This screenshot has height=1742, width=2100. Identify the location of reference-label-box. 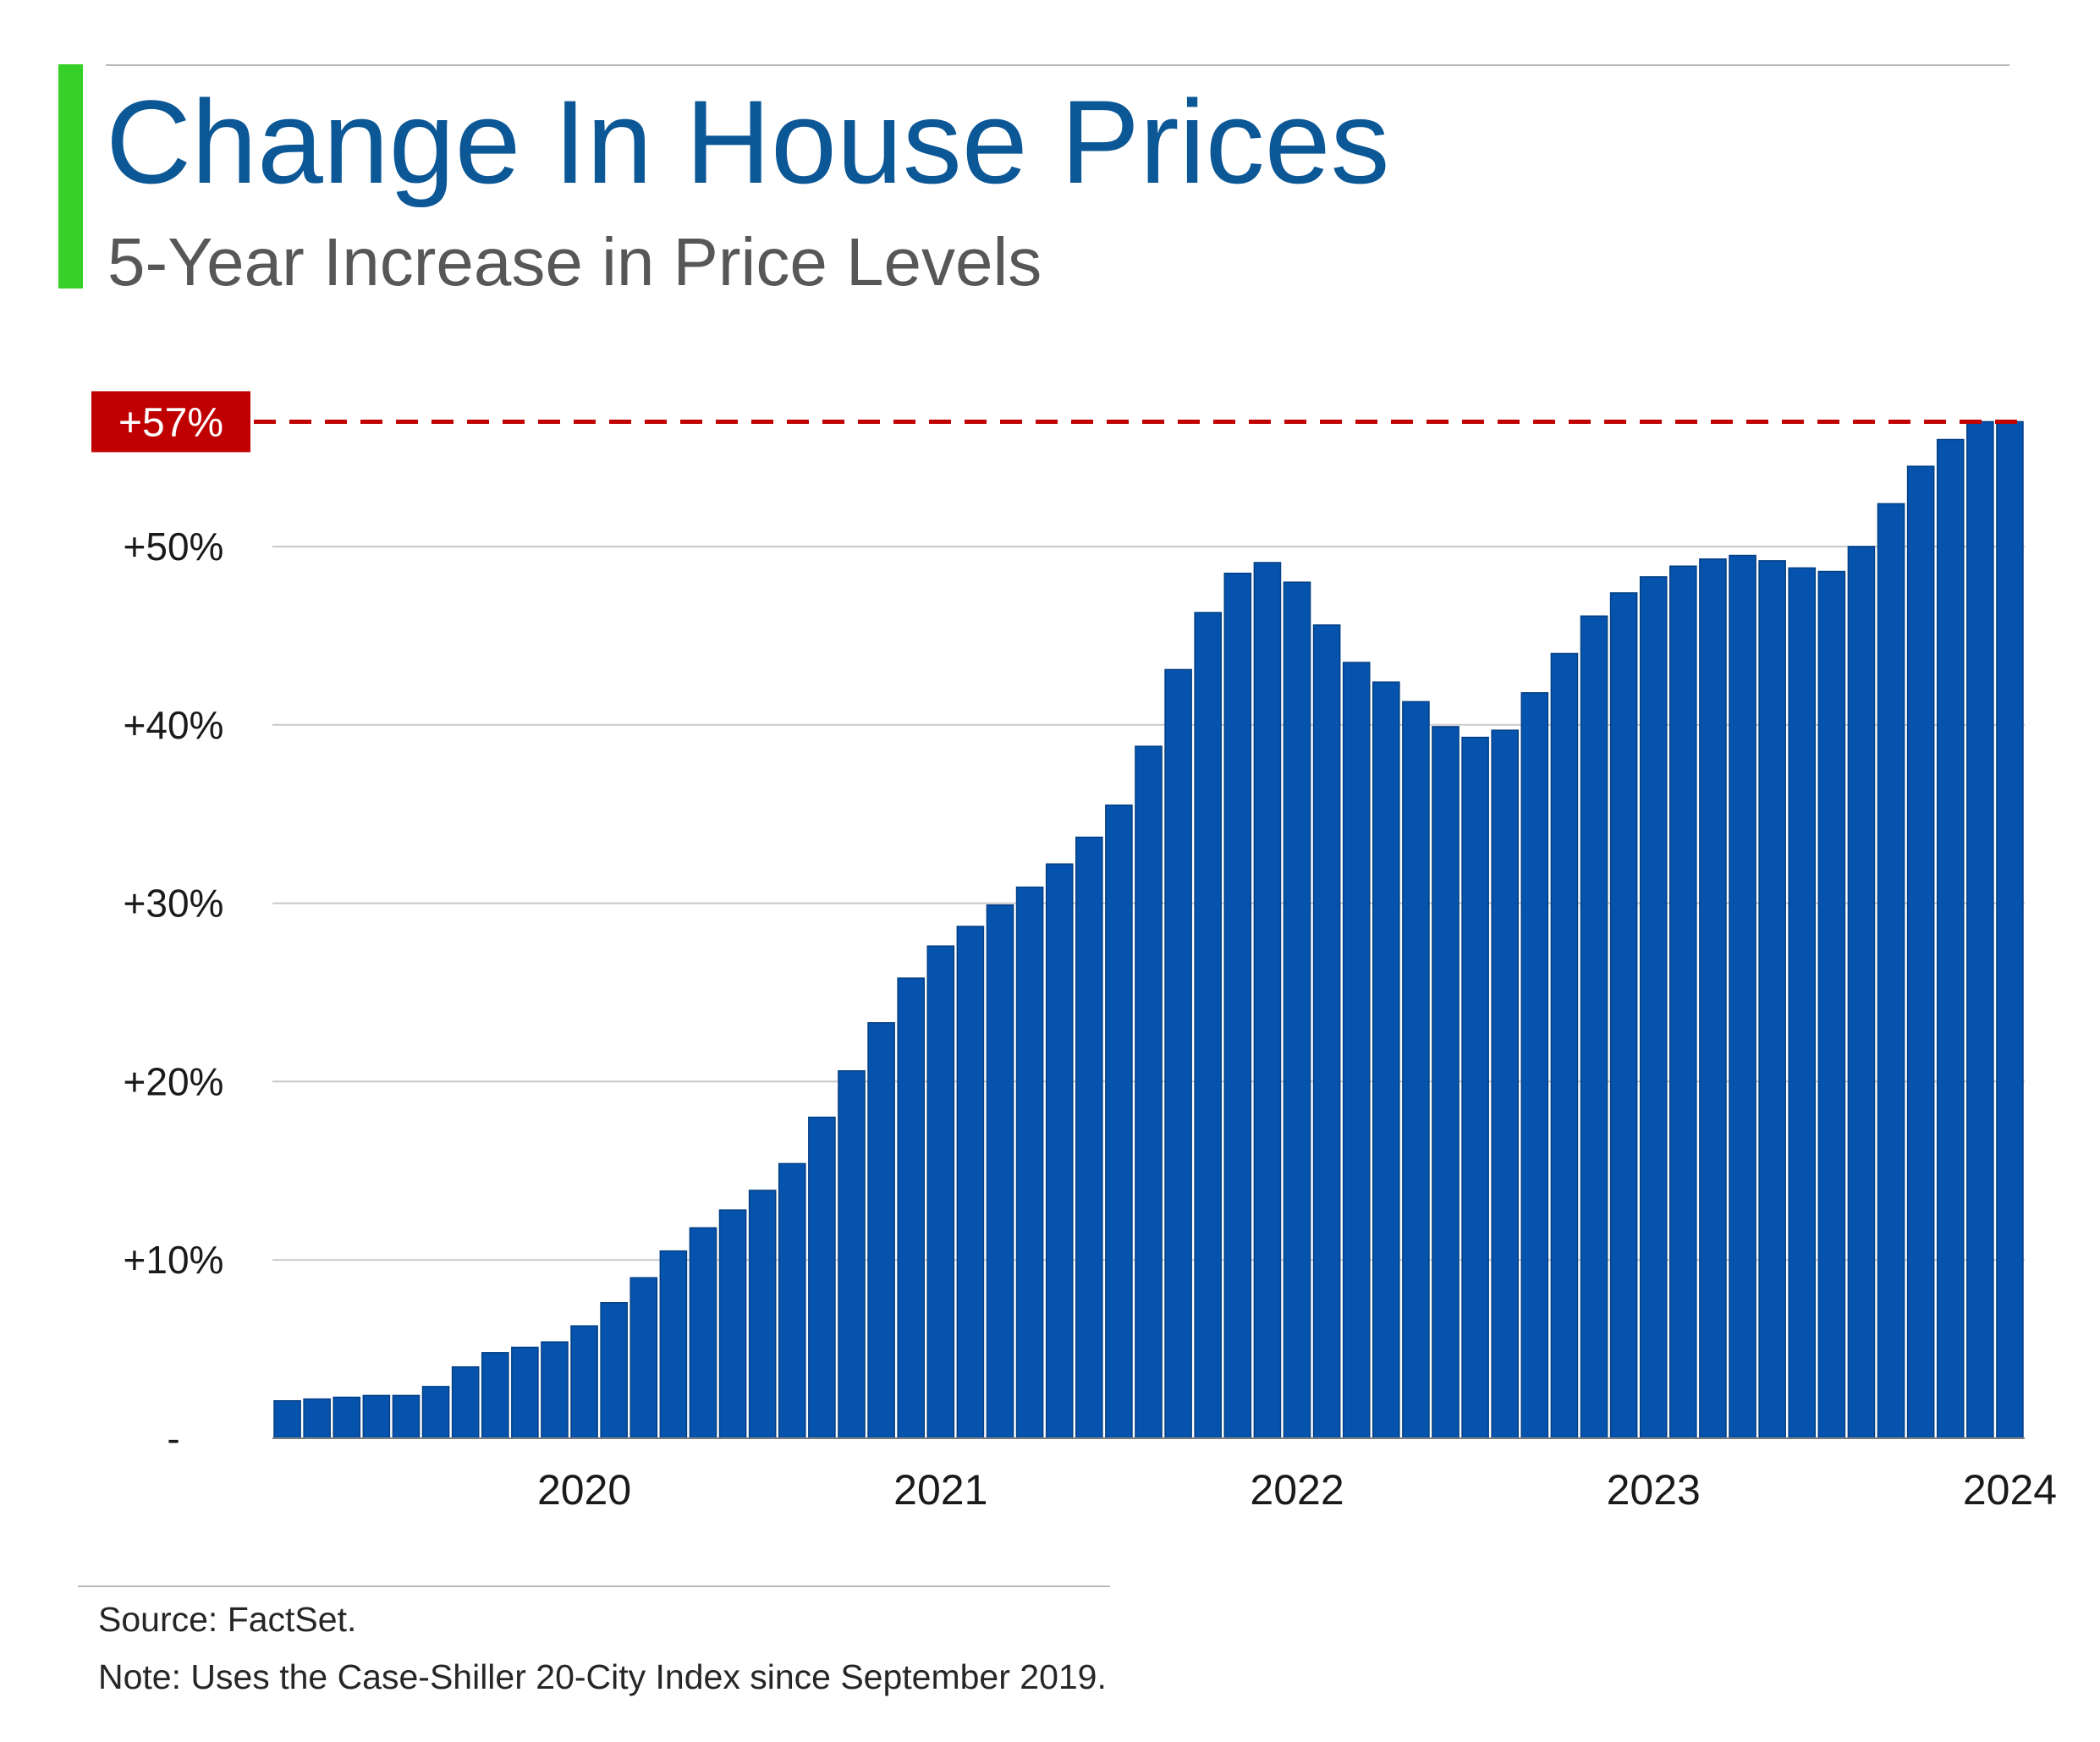
(171, 422).